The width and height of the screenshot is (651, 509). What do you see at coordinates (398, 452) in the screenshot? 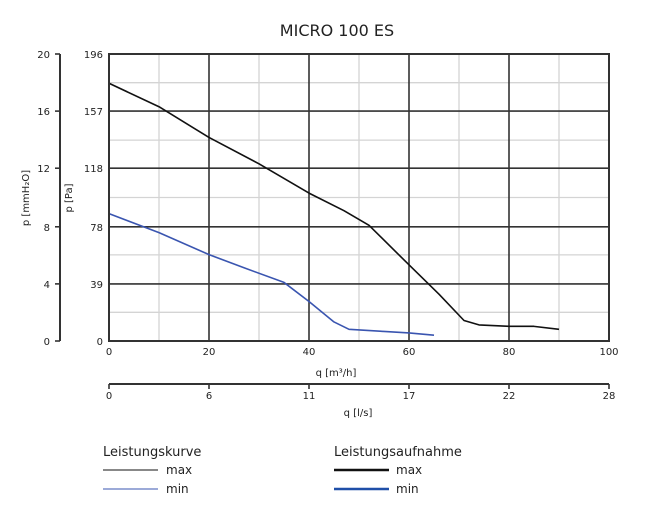
I see `legend-group2-title: Leistungsaufnahme` at bounding box center [398, 452].